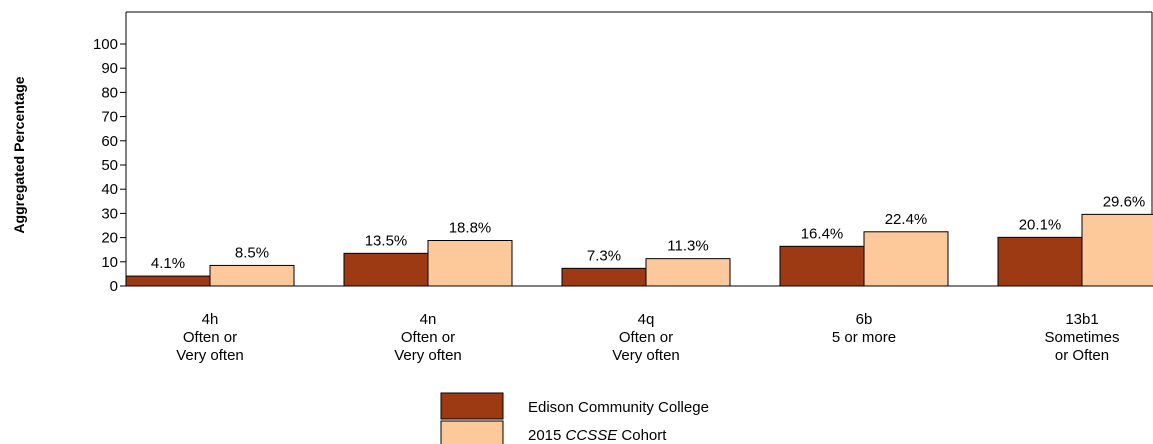  I want to click on value-label: 20.1%, so click(1040, 224).